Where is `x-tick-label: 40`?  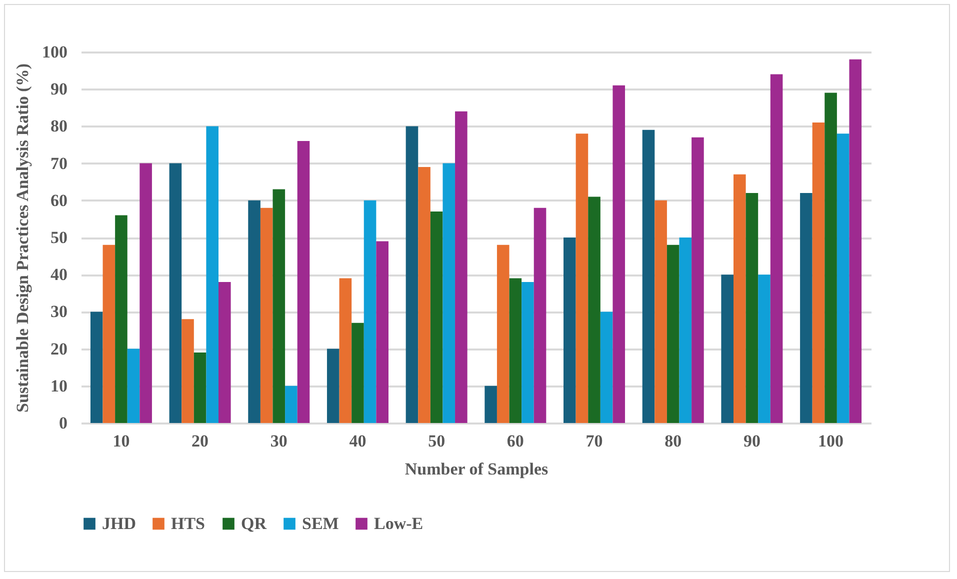
x-tick-label: 40 is located at coordinates (357, 441).